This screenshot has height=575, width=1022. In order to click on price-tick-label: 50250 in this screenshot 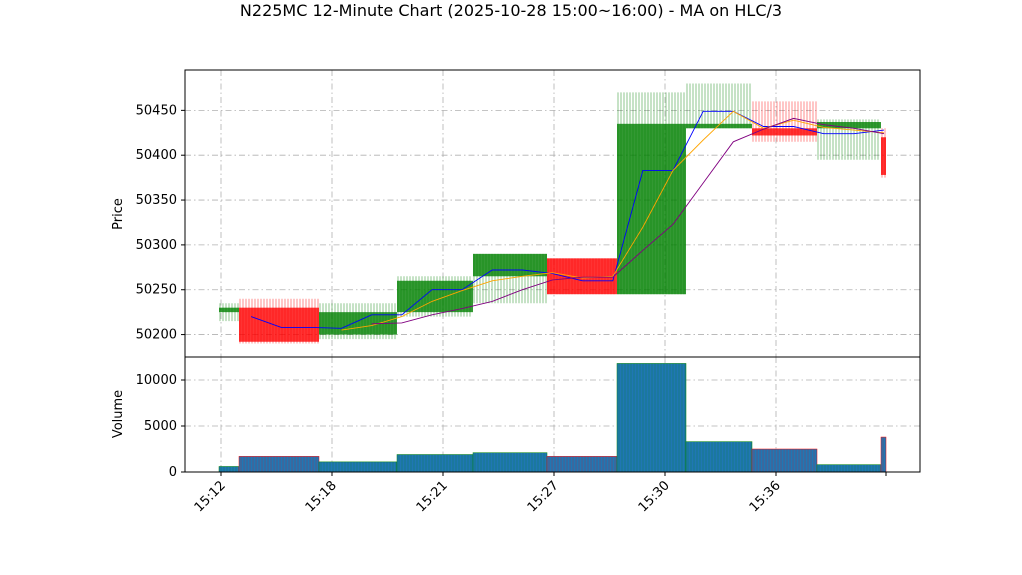, I will do `click(156, 290)`.